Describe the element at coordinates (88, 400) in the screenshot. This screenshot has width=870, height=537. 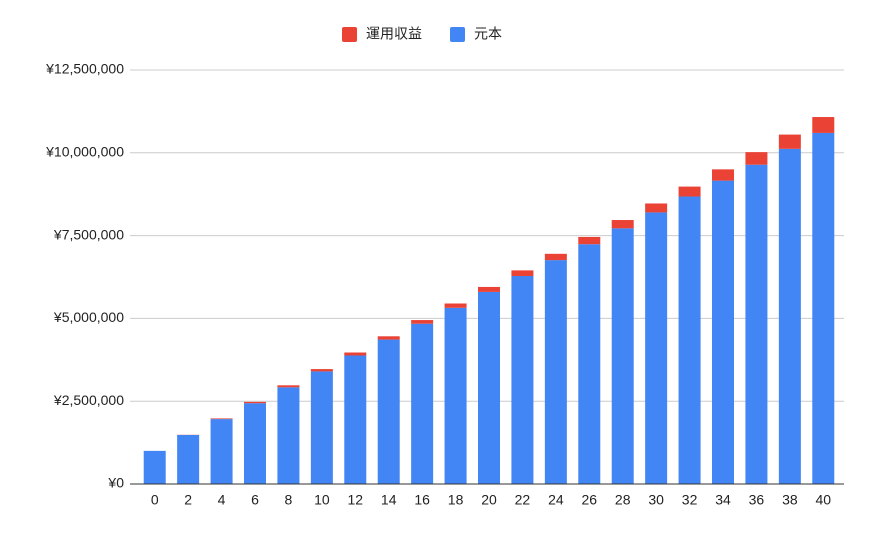
I see `y-tick-label: ¥2,500,000` at that location.